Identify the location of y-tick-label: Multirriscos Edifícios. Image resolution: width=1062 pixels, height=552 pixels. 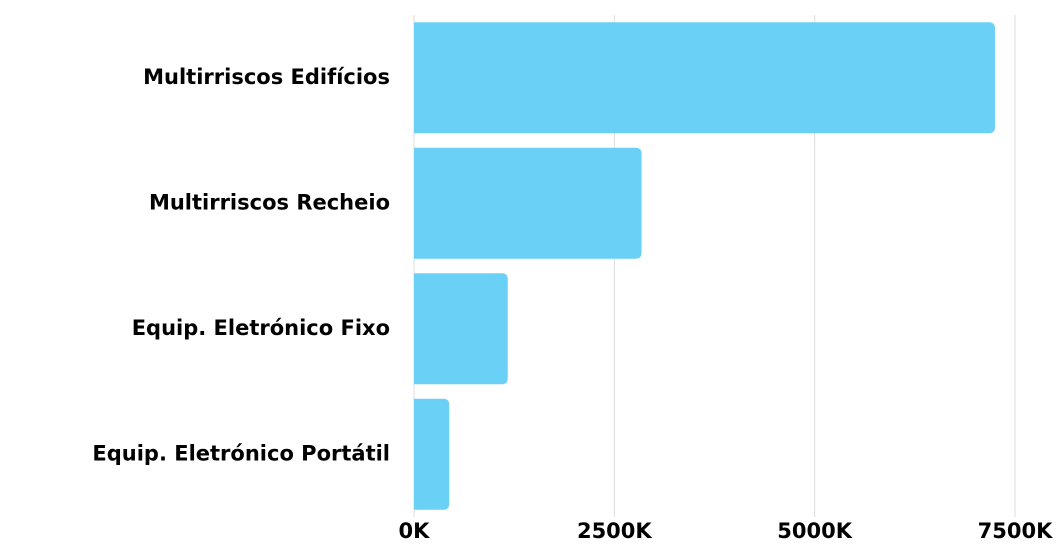
(266, 77).